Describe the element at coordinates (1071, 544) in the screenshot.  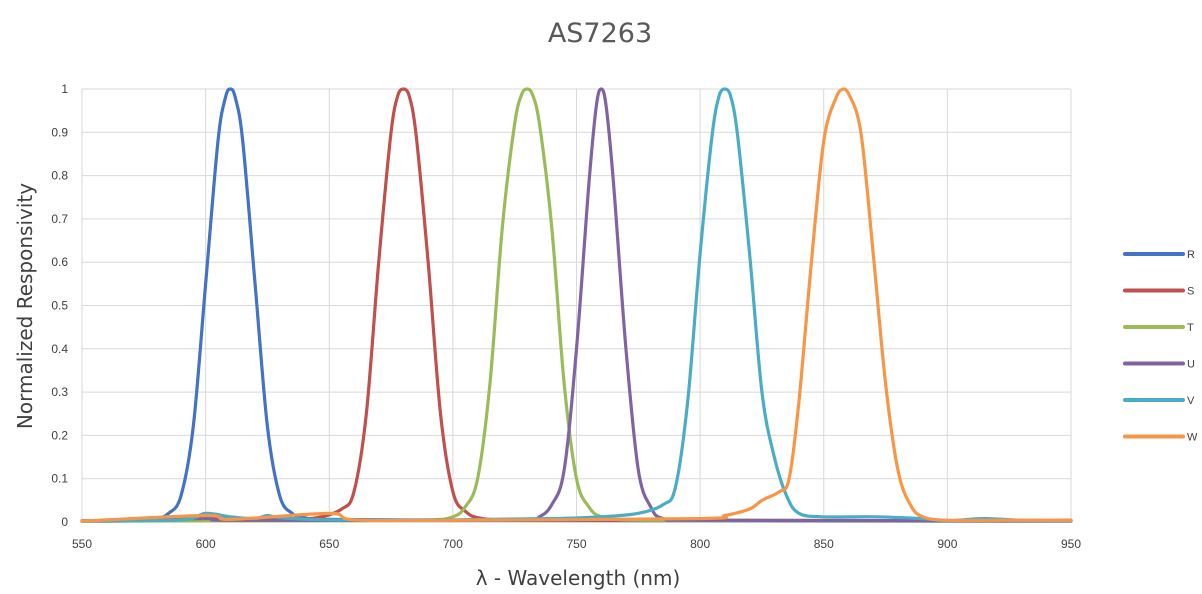
I see `x-tick-label: 950` at that location.